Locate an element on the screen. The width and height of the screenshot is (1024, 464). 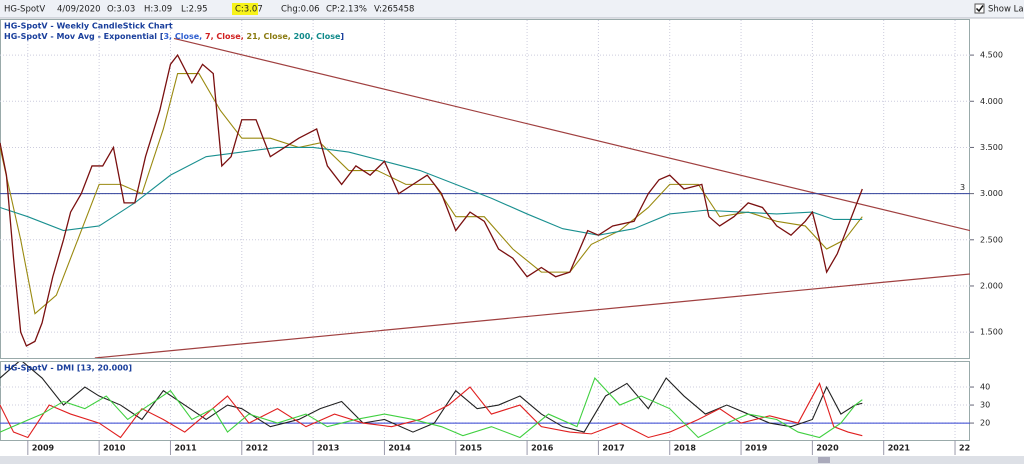
y-tick-label: 30 is located at coordinates (985, 405).